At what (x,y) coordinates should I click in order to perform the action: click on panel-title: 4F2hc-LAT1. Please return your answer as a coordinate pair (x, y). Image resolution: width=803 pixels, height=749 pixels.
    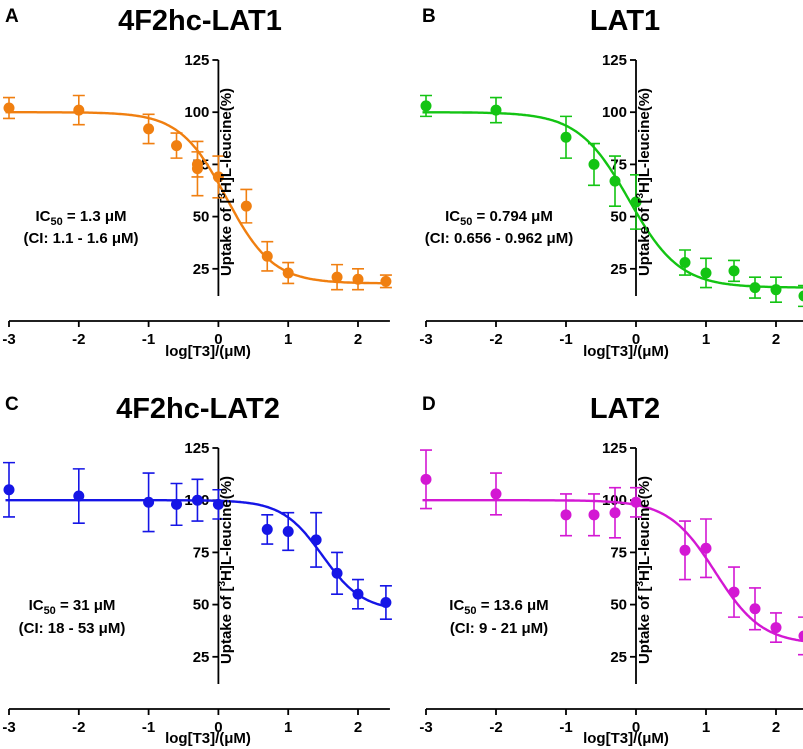
    Looking at the image, I should click on (200, 21).